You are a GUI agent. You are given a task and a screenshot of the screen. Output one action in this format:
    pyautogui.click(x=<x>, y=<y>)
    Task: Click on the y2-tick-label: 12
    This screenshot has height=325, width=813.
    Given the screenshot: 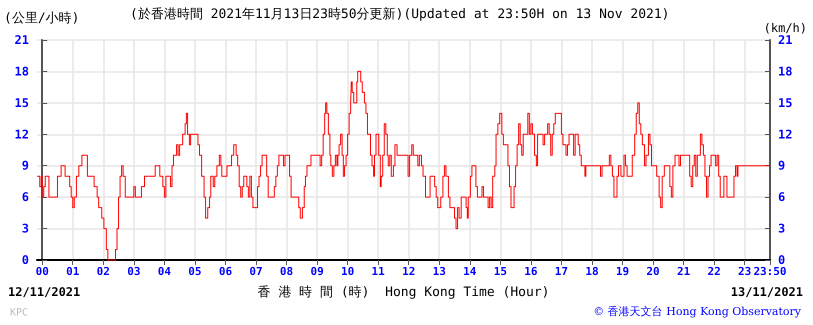 What is the action you would take?
    pyautogui.click(x=785, y=134)
    